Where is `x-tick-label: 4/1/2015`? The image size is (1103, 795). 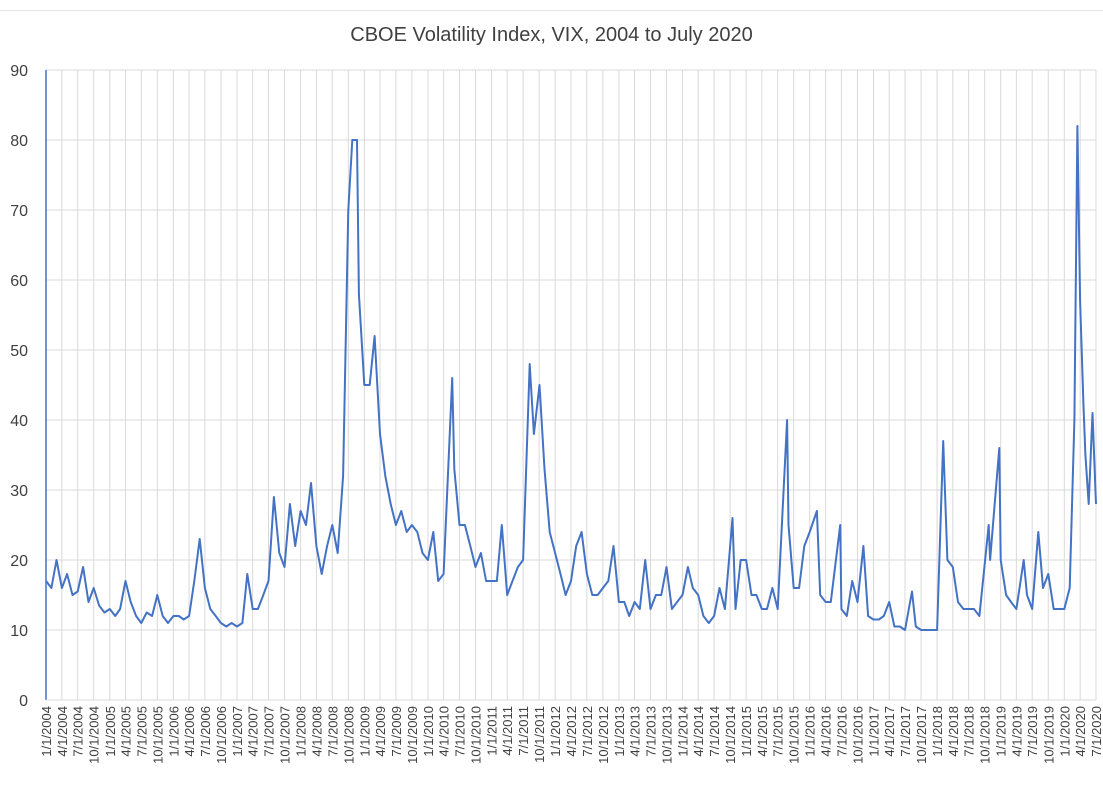 x-tick-label: 4/1/2015 is located at coordinates (762, 731).